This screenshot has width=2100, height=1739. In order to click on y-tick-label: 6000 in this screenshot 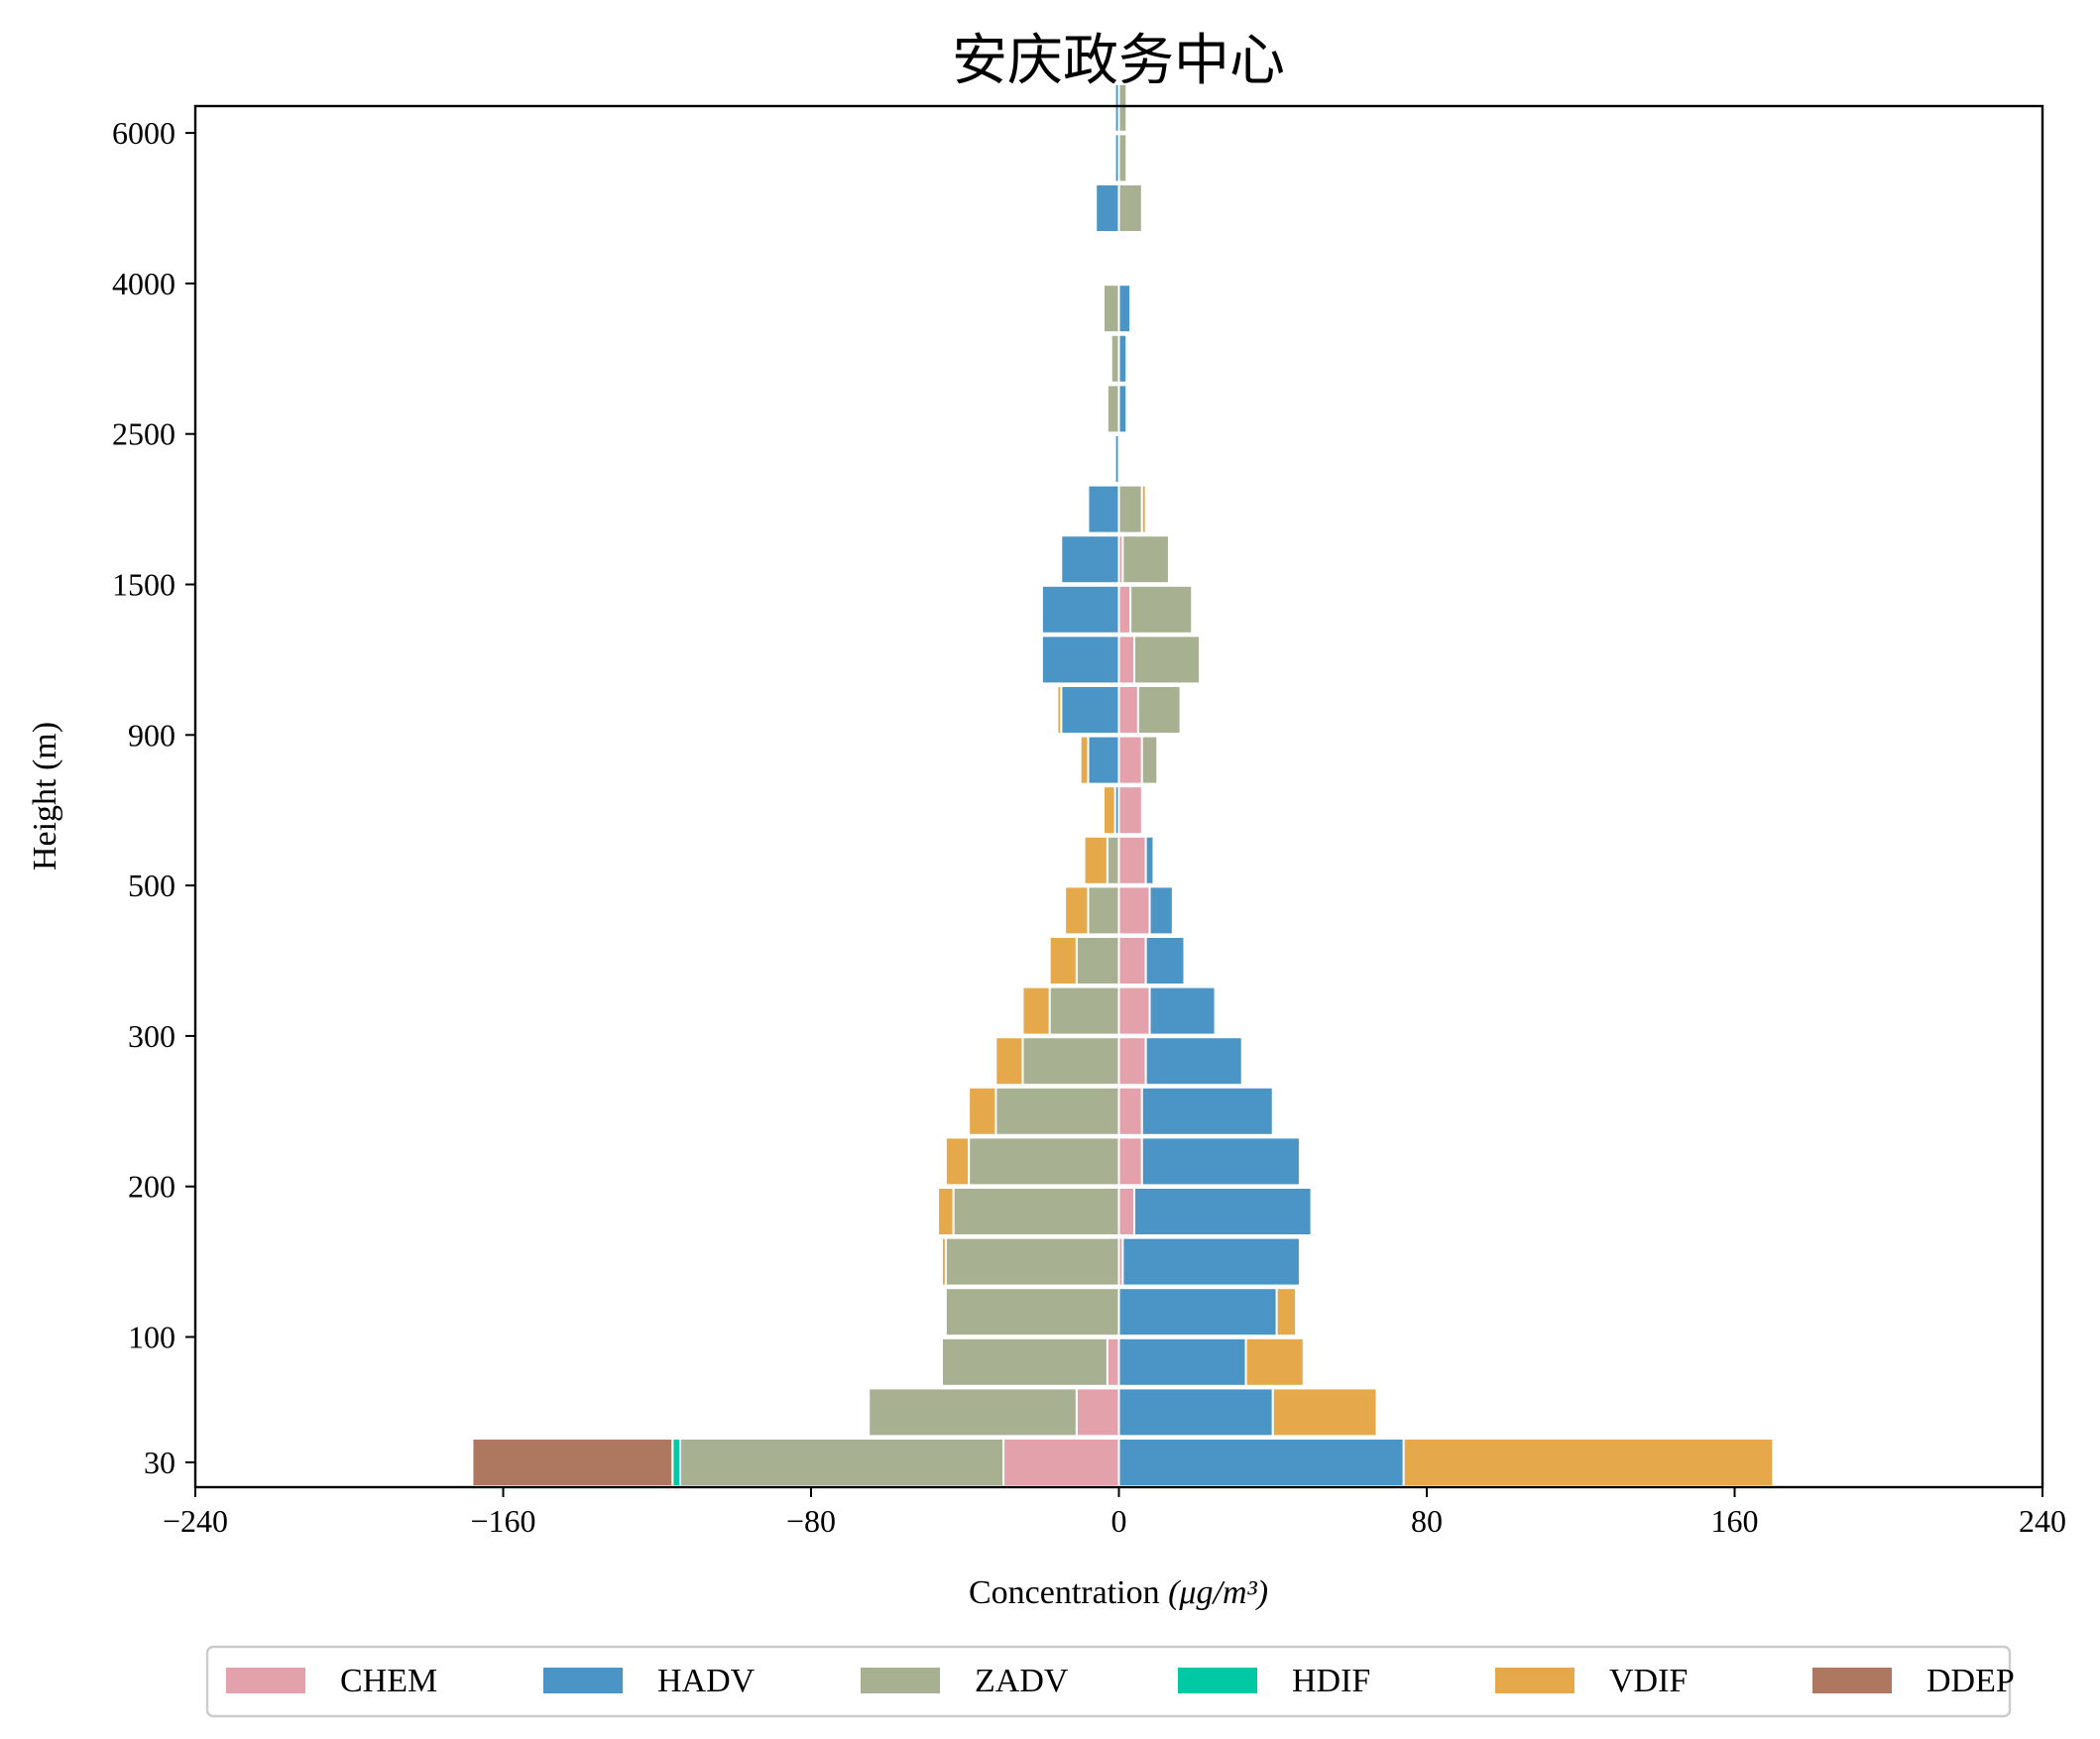, I will do `click(143, 133)`.